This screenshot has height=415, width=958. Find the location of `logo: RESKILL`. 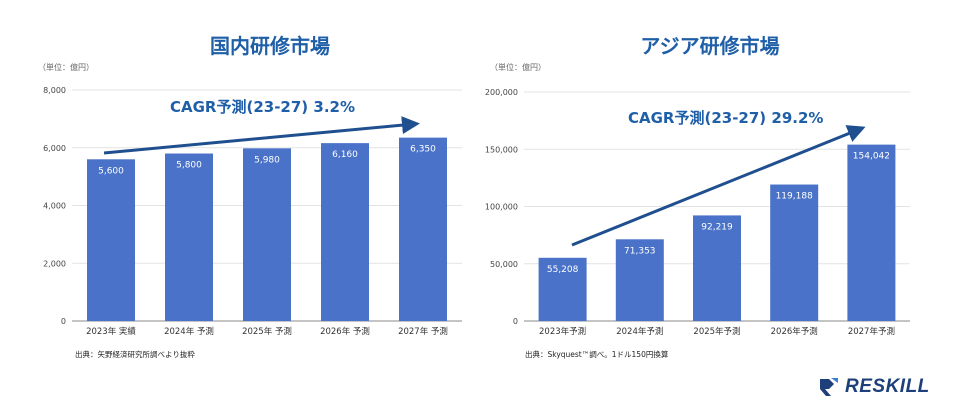

logo: RESKILL is located at coordinates (873, 387).